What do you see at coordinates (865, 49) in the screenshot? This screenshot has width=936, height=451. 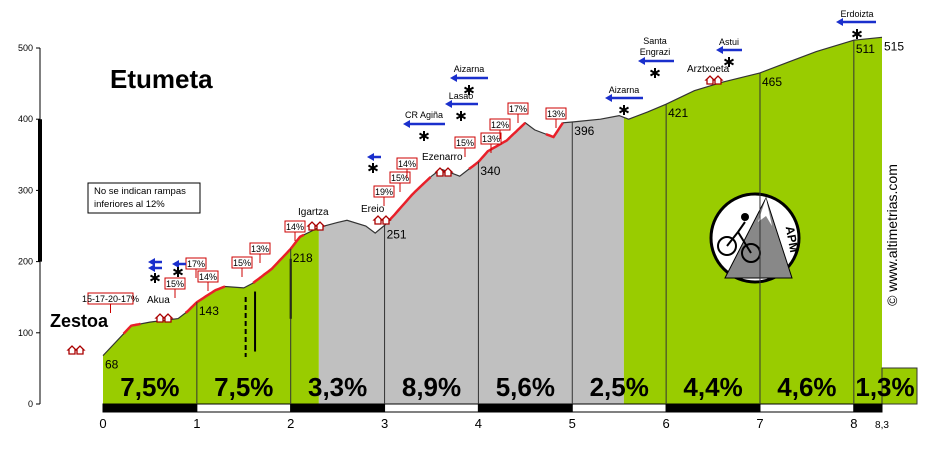 I see `altitude-label: 511` at bounding box center [865, 49].